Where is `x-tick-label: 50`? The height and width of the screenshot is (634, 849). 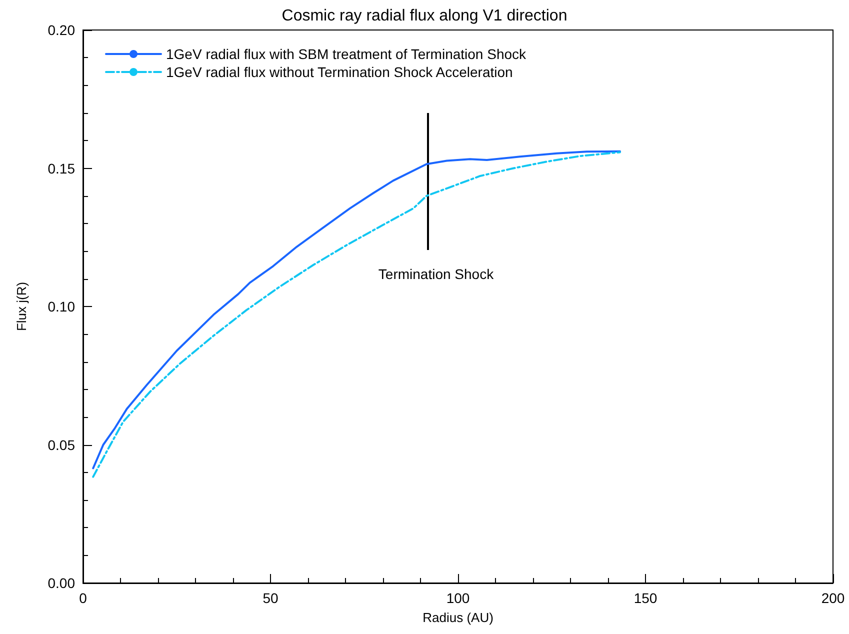
x-tick-label: 50 is located at coordinates (270, 598).